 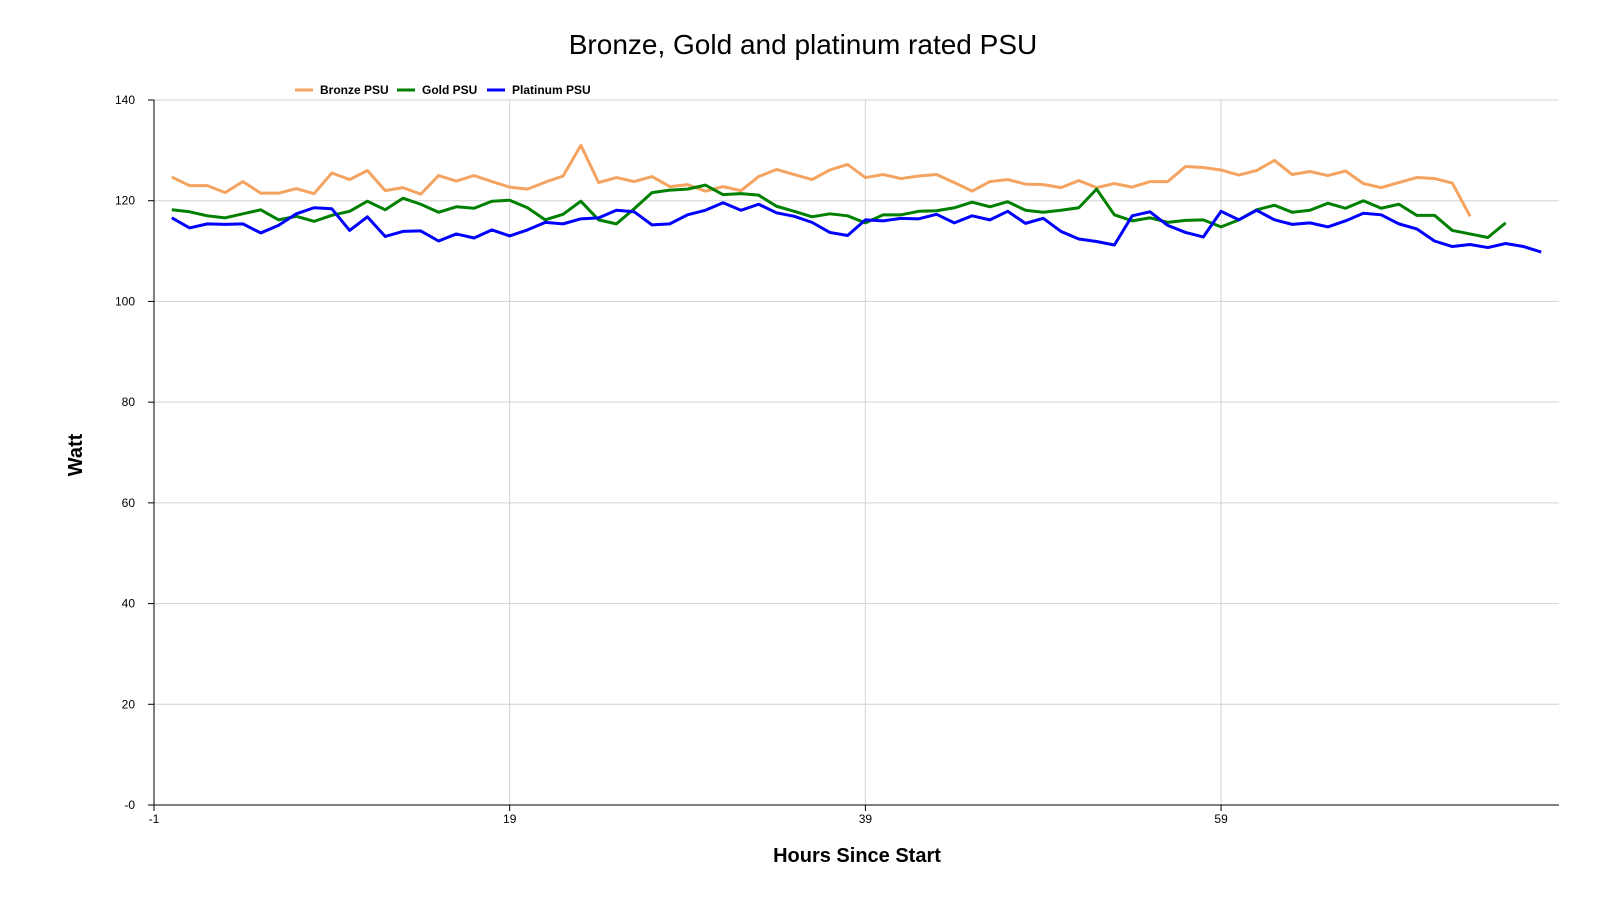 I want to click on gold-psu-legend-label: Gold PSU, so click(x=449, y=90).